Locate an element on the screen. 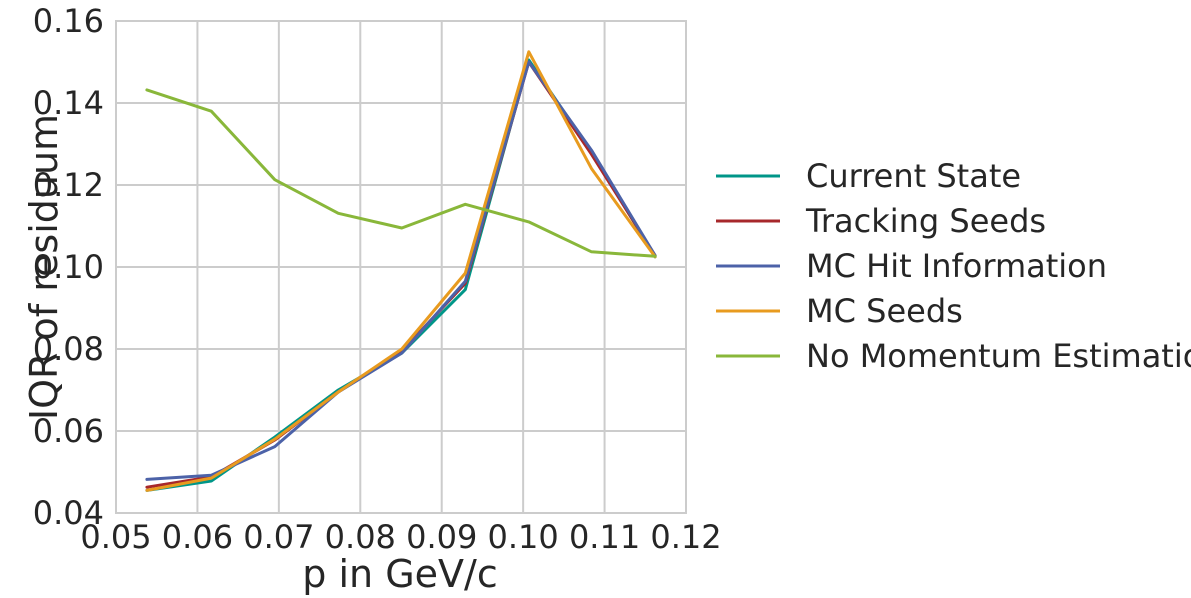  x-tick-label: 0.11 is located at coordinates (604, 537).